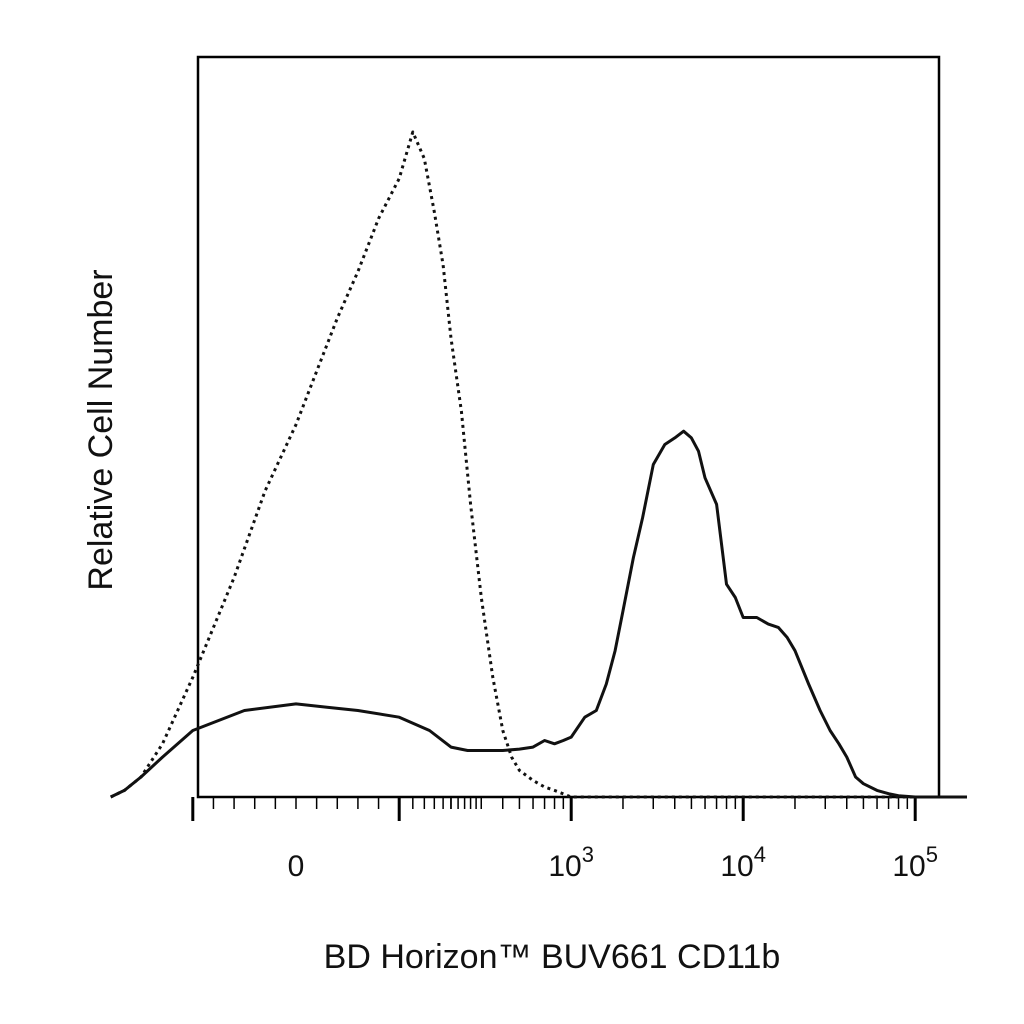 The image size is (1024, 1024). Describe the element at coordinates (552, 957) in the screenshot. I see `x-axis-label: BD Horizon™ BUV661 CD11b` at that location.